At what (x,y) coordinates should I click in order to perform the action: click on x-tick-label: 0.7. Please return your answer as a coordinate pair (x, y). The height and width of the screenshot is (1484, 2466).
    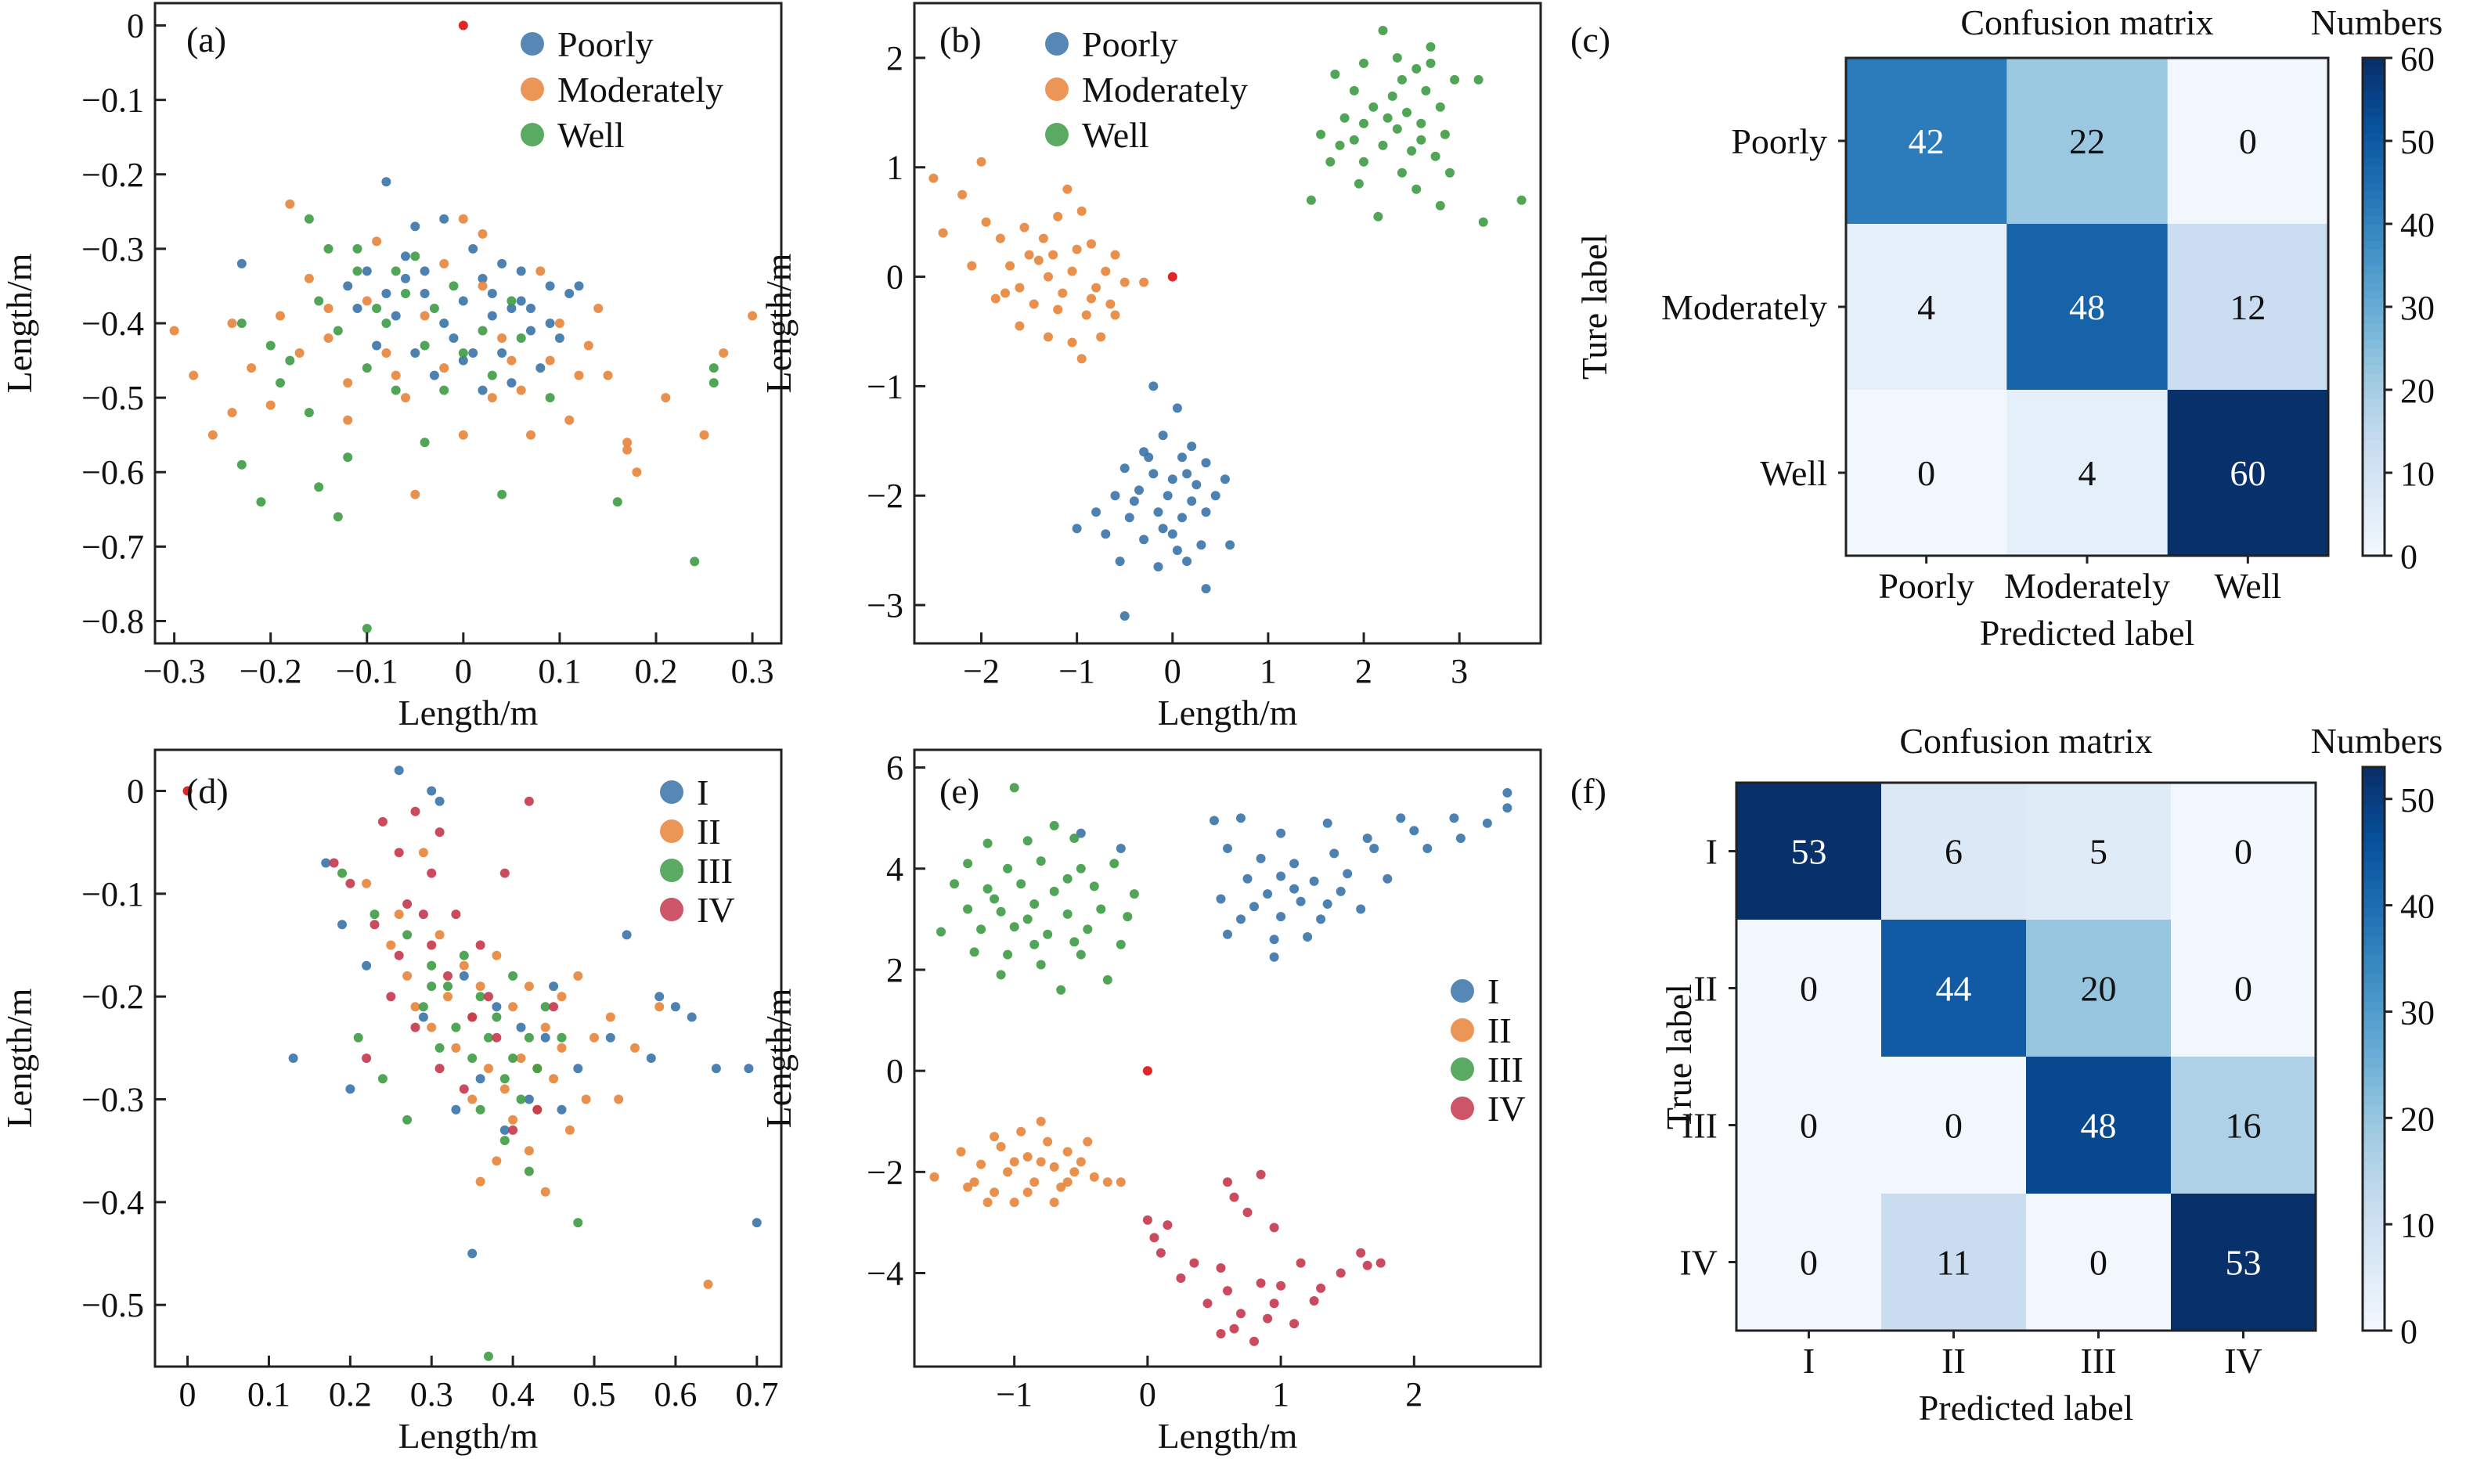
    Looking at the image, I should click on (756, 1394).